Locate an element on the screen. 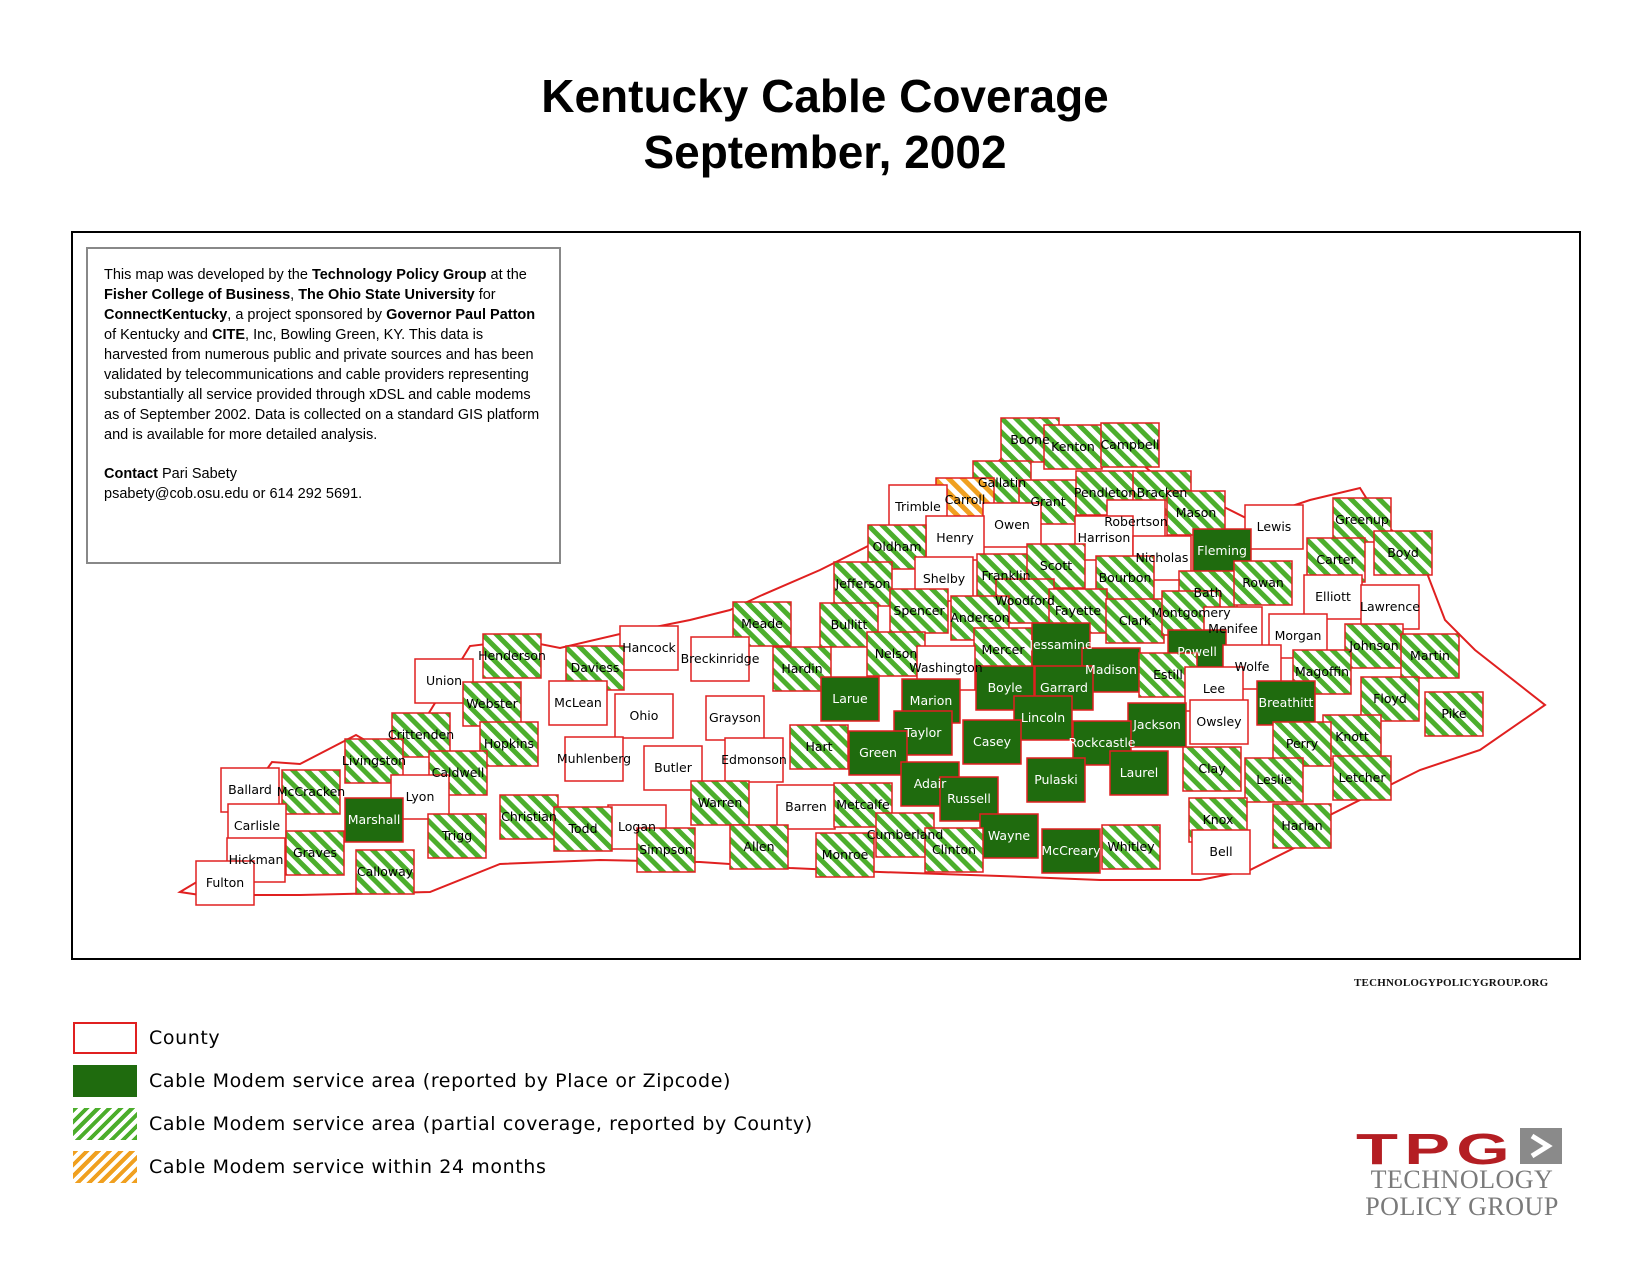 Image resolution: width=1650 pixels, height=1274 pixels. county-floyd is located at coordinates (1390, 699).